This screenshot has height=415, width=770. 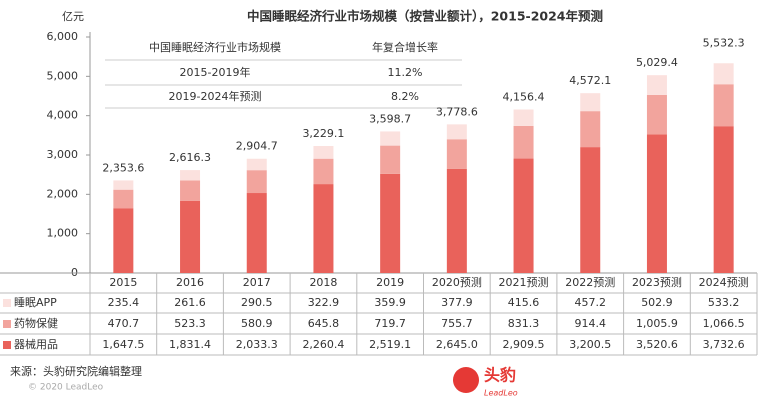 I want to click on table-cell: 1,005.9, so click(x=657, y=323).